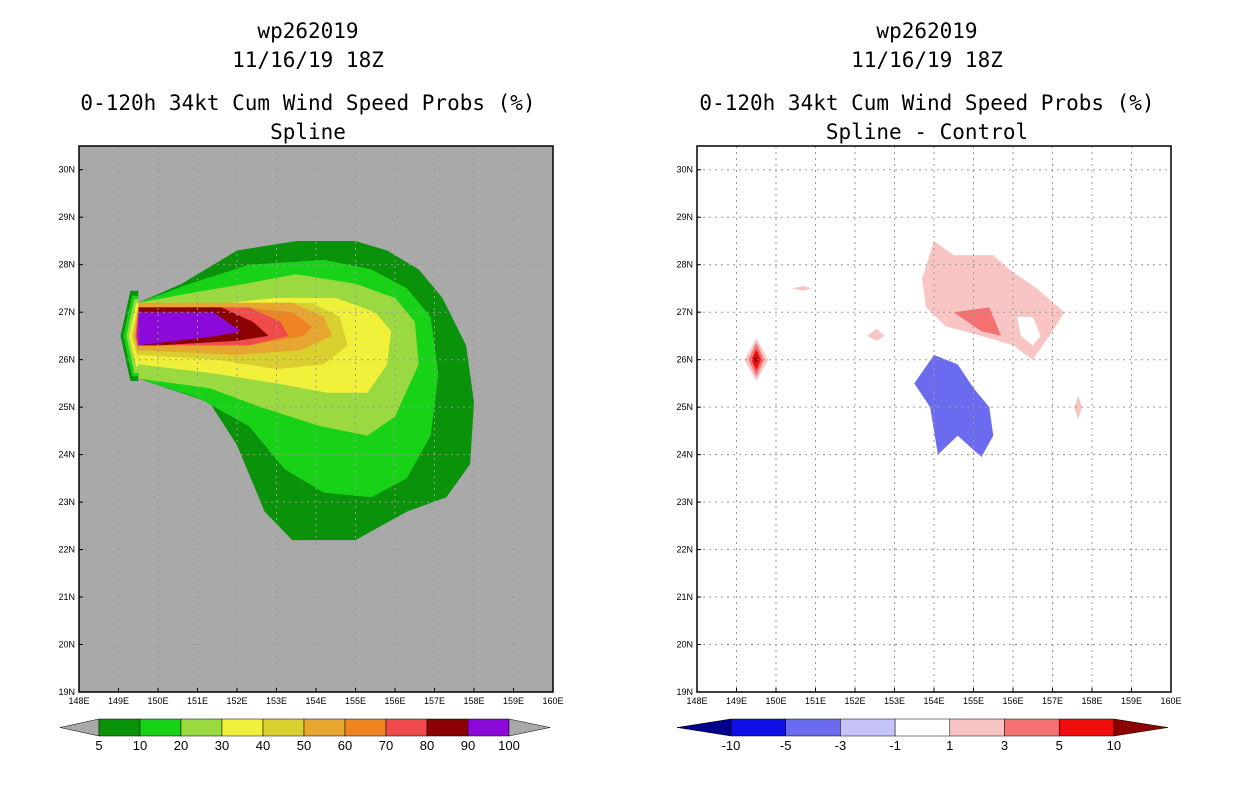 The width and height of the screenshot is (1236, 800). I want to click on left-y-tick-label: 20N, so click(66, 645).